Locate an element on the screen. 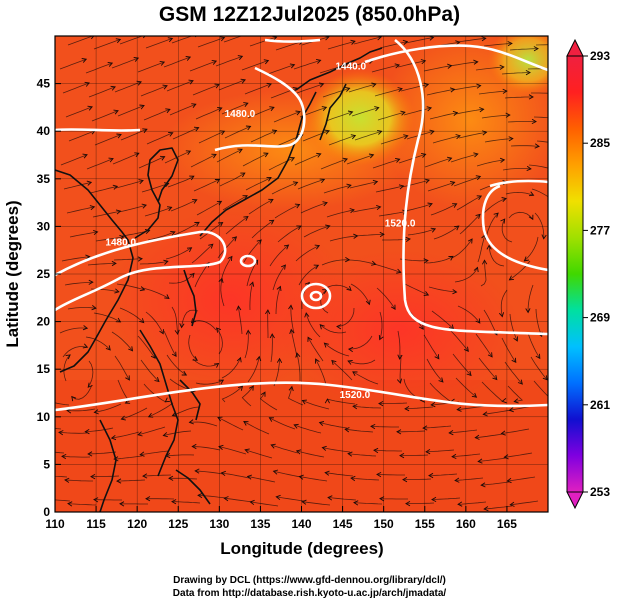 This screenshot has width=619, height=605. contour-label: 1520.0 is located at coordinates (400, 223).